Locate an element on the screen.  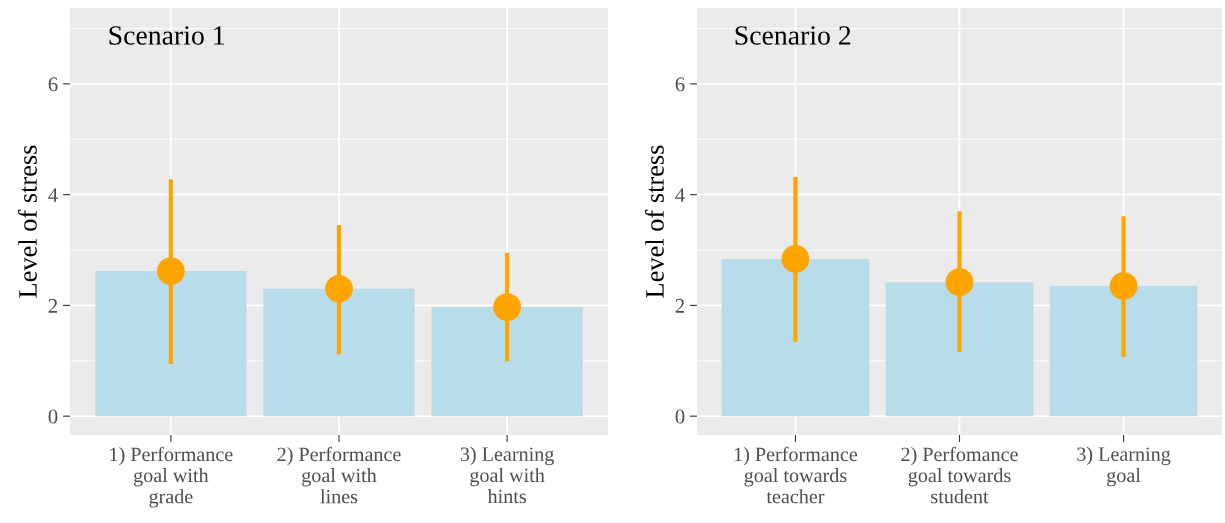
x-tick-label: 2) Performance goal with lines is located at coordinates (339, 475).